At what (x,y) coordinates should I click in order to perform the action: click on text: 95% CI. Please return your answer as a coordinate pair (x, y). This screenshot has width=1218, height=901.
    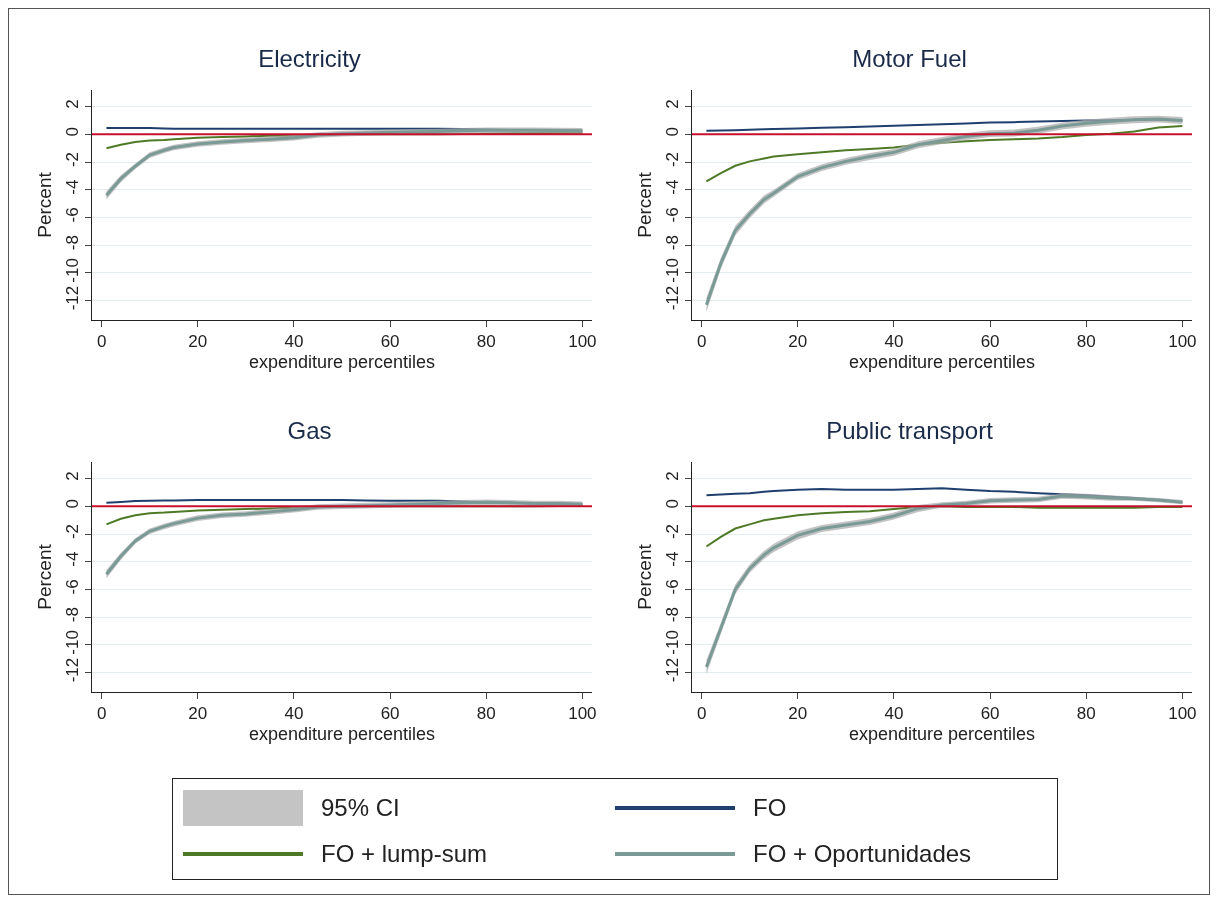
    Looking at the image, I should click on (360, 808).